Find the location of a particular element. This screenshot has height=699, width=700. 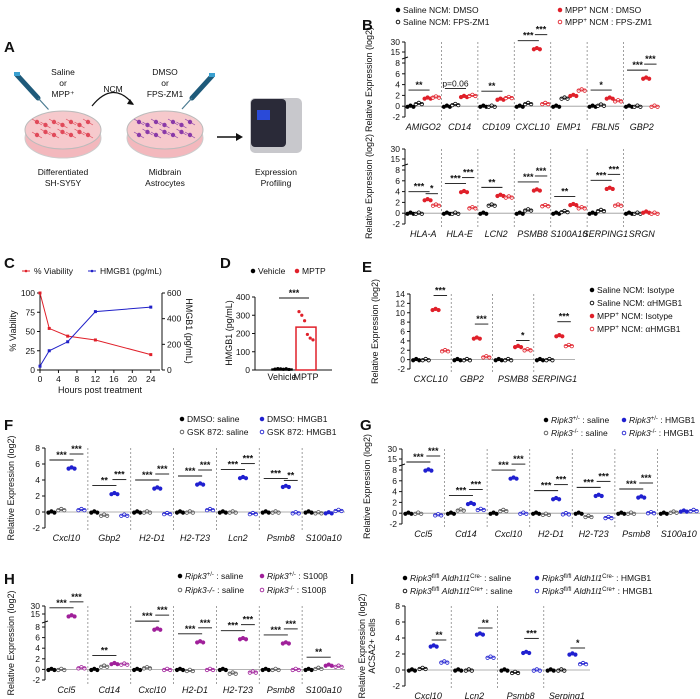

y-tick-label: 0 is located at coordinates (402, 360).